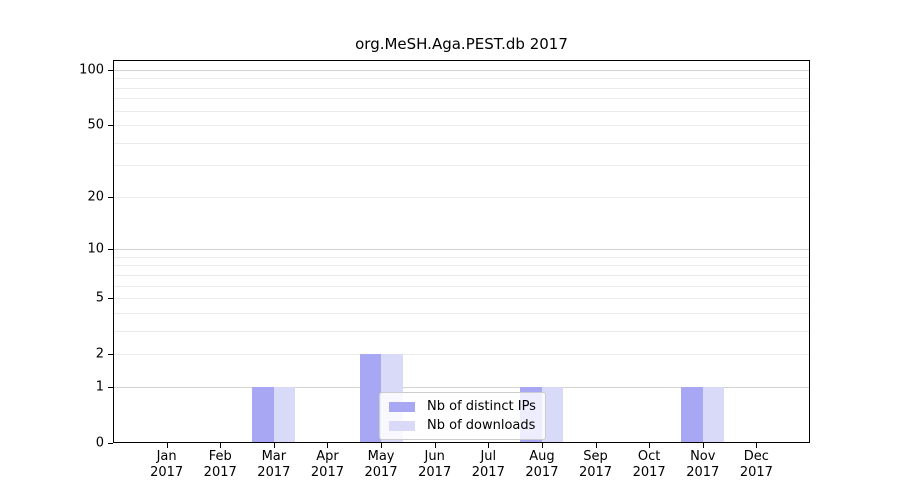 This screenshot has width=900, height=500. Describe the element at coordinates (95, 249) in the screenshot. I see `y-tick-label: 10` at that location.